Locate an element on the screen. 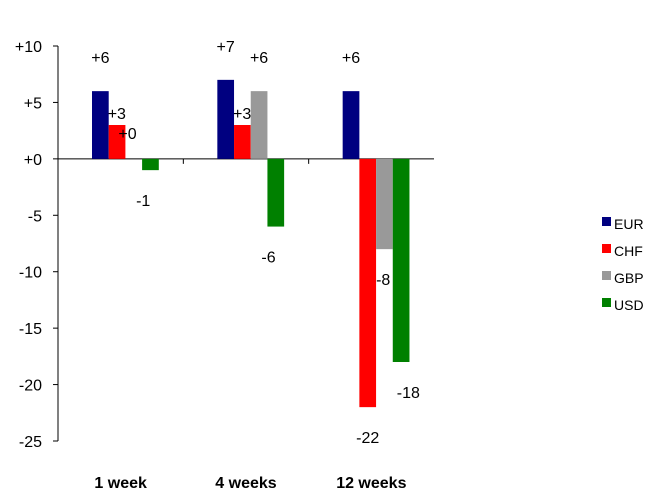  y-tick-label: +0 is located at coordinates (33, 160).